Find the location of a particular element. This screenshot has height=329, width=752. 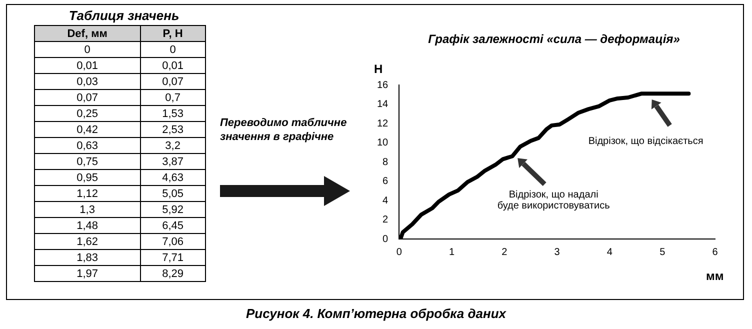

y-tick-label: 6 is located at coordinates (385, 181).